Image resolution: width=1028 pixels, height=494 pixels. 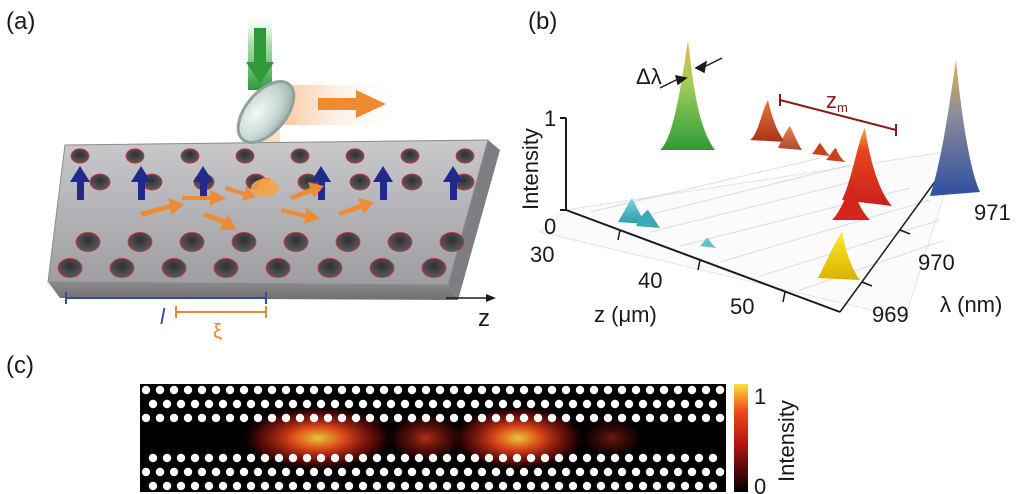 What do you see at coordinates (837, 101) in the screenshot?
I see `zm-label: zm` at bounding box center [837, 101].